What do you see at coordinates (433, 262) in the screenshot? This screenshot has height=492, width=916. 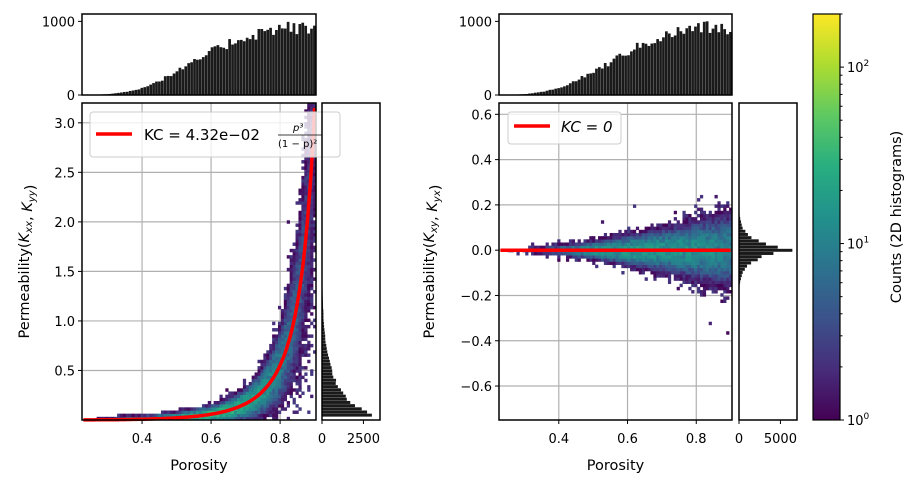 I see `y-axis-label: Permeability(Kxy, Kyx)` at bounding box center [433, 262].